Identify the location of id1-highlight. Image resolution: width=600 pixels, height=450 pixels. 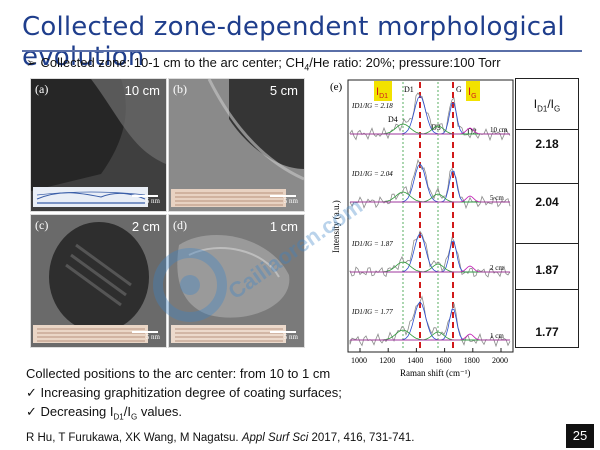
(383, 91).